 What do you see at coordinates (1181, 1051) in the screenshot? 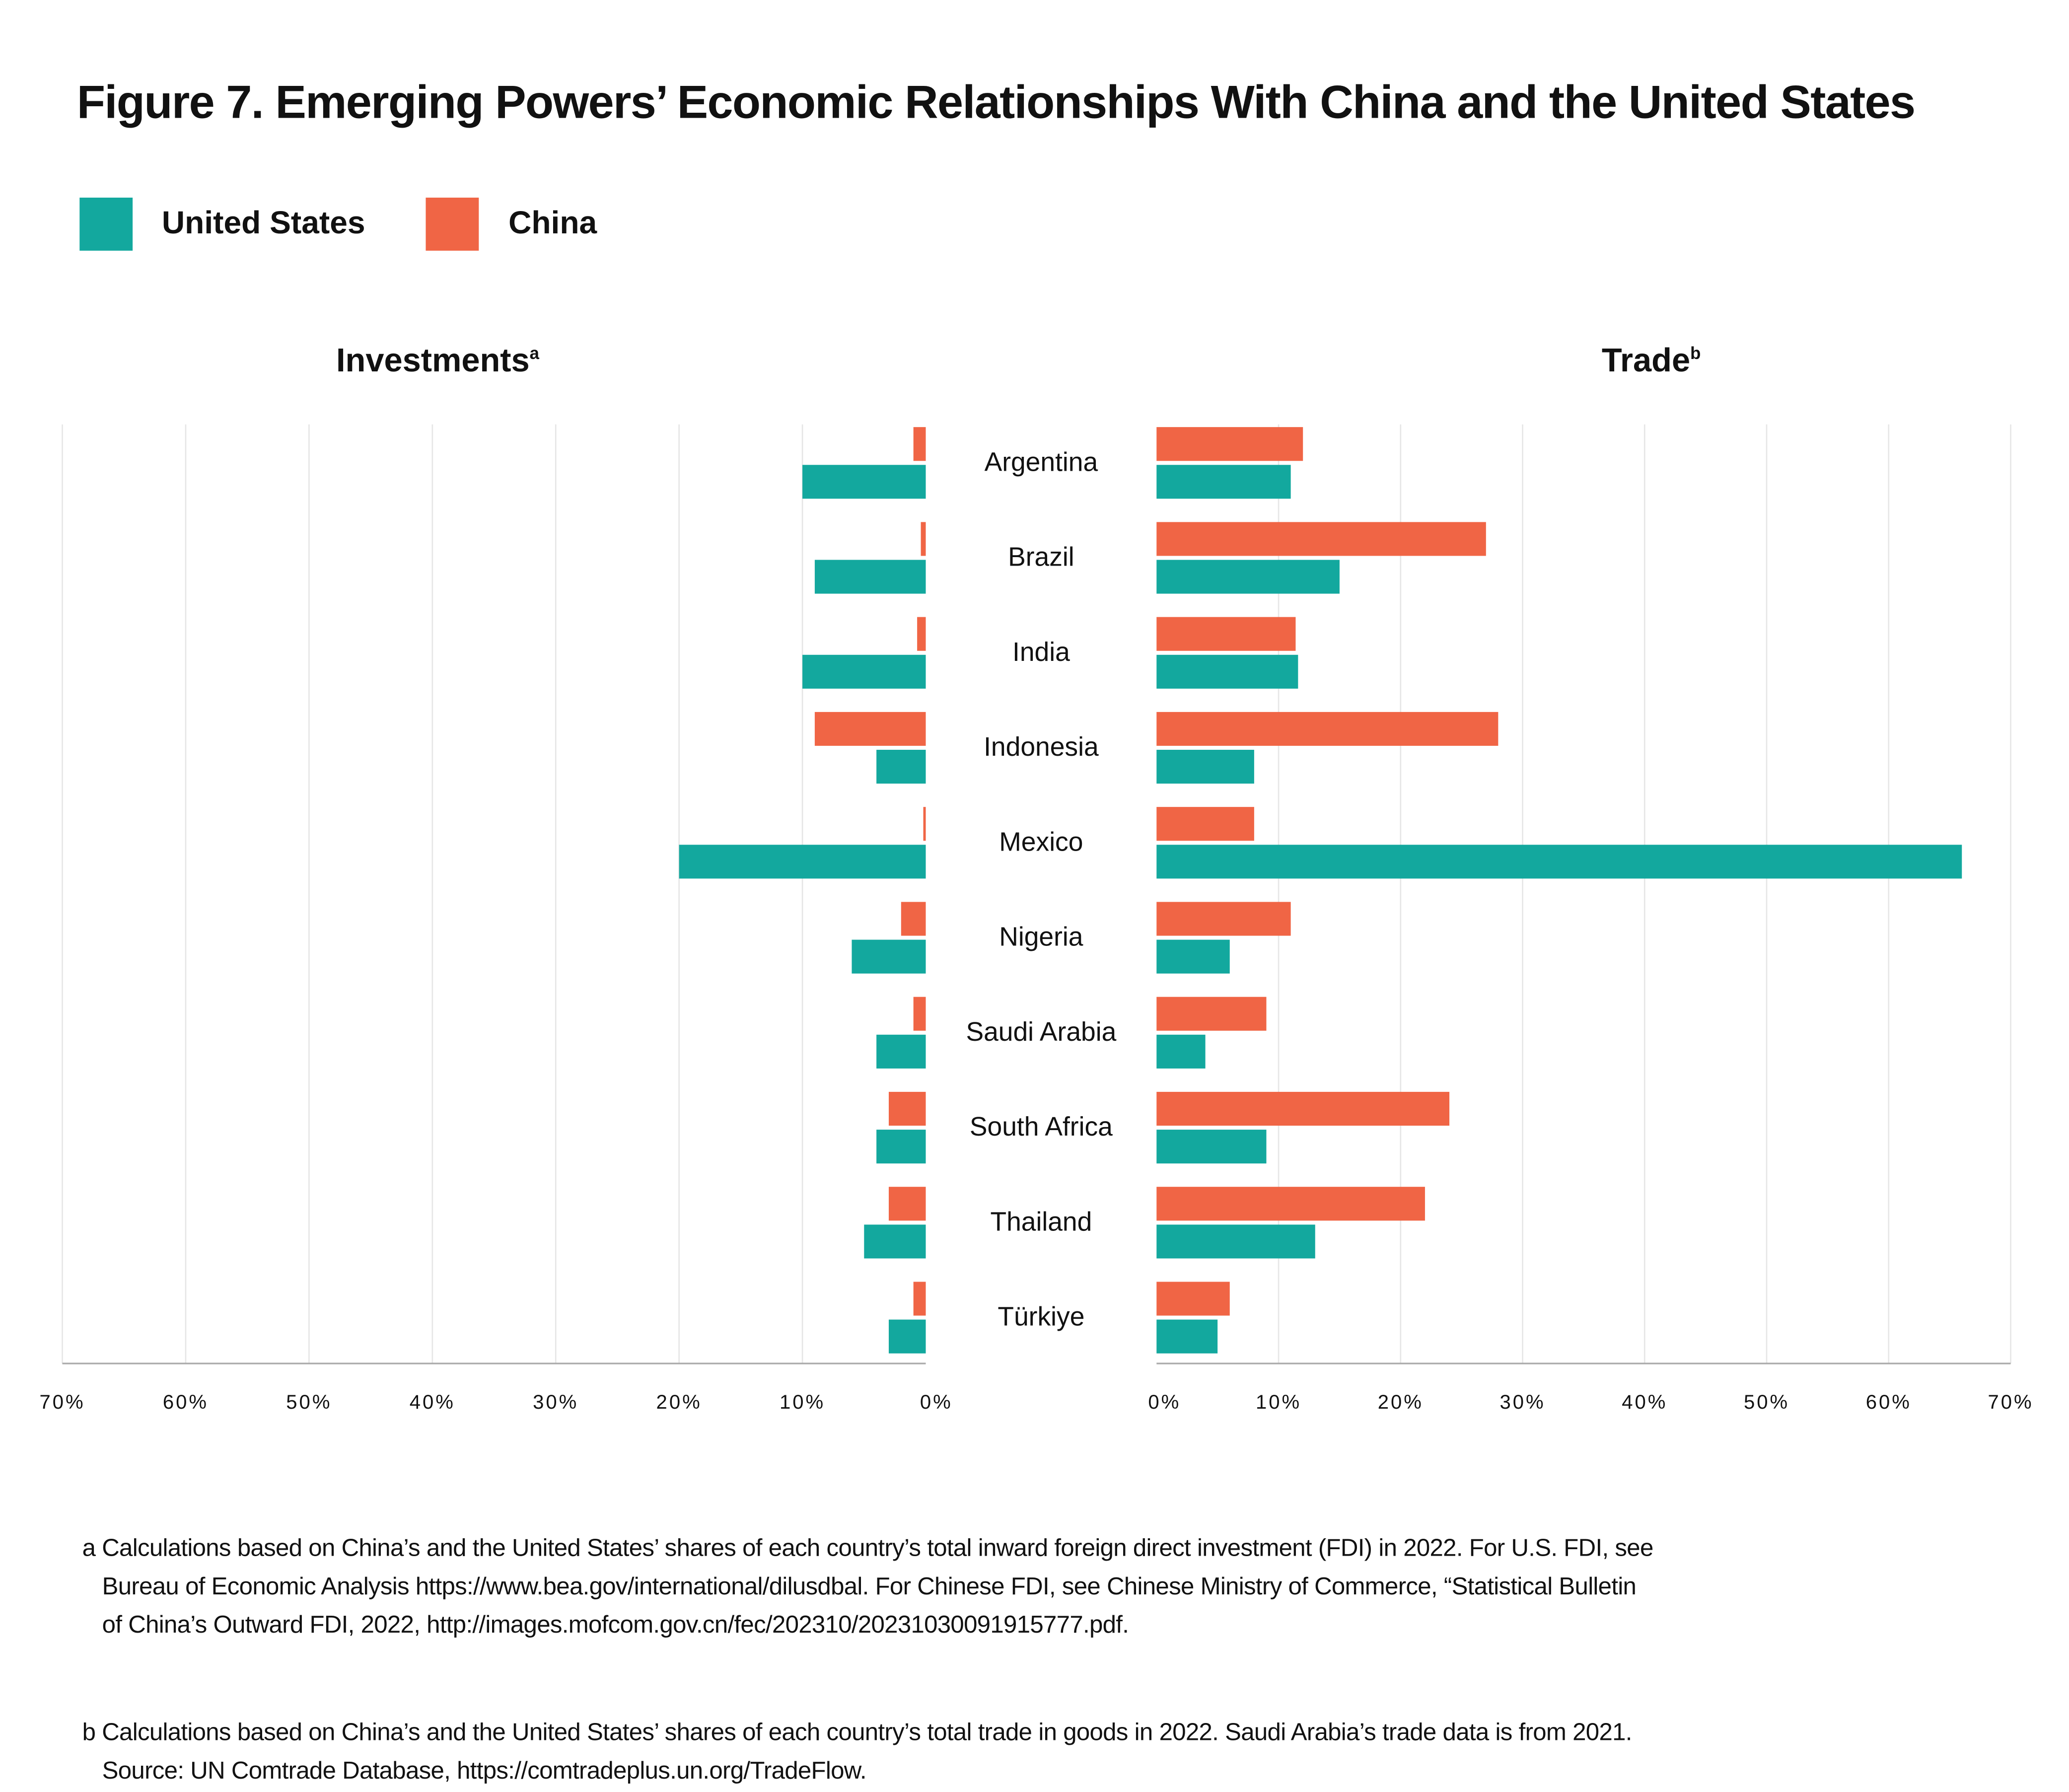
I see `trade-bar-united-states-saudi-arabia` at bounding box center [1181, 1051].